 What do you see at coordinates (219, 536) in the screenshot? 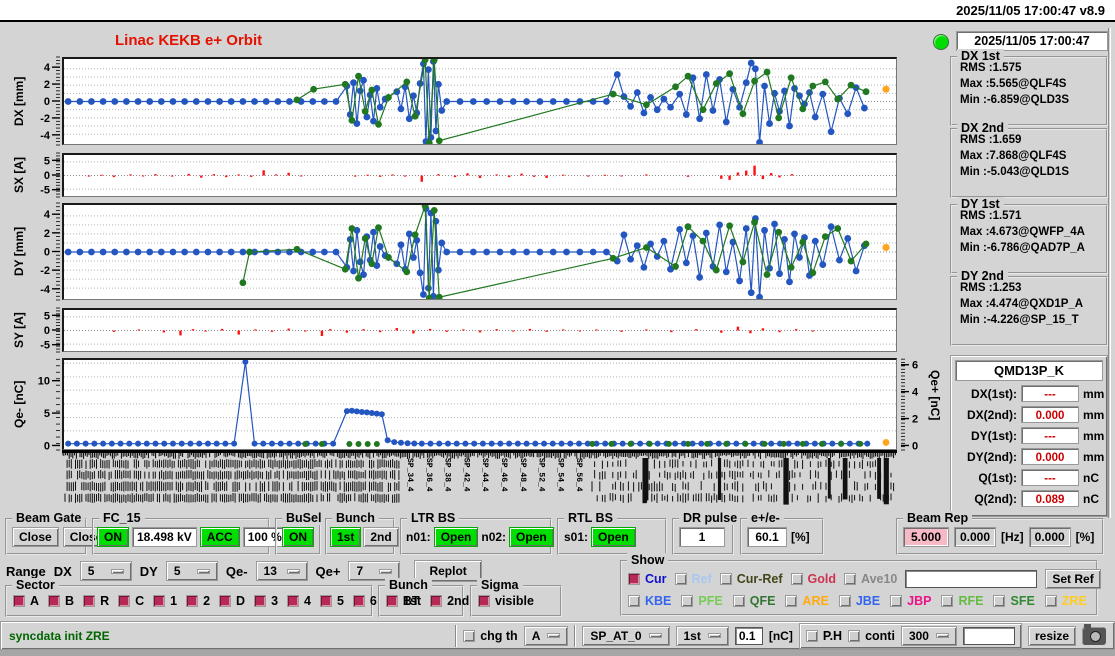
I see `fc15-acc-button: ACC` at bounding box center [219, 536].